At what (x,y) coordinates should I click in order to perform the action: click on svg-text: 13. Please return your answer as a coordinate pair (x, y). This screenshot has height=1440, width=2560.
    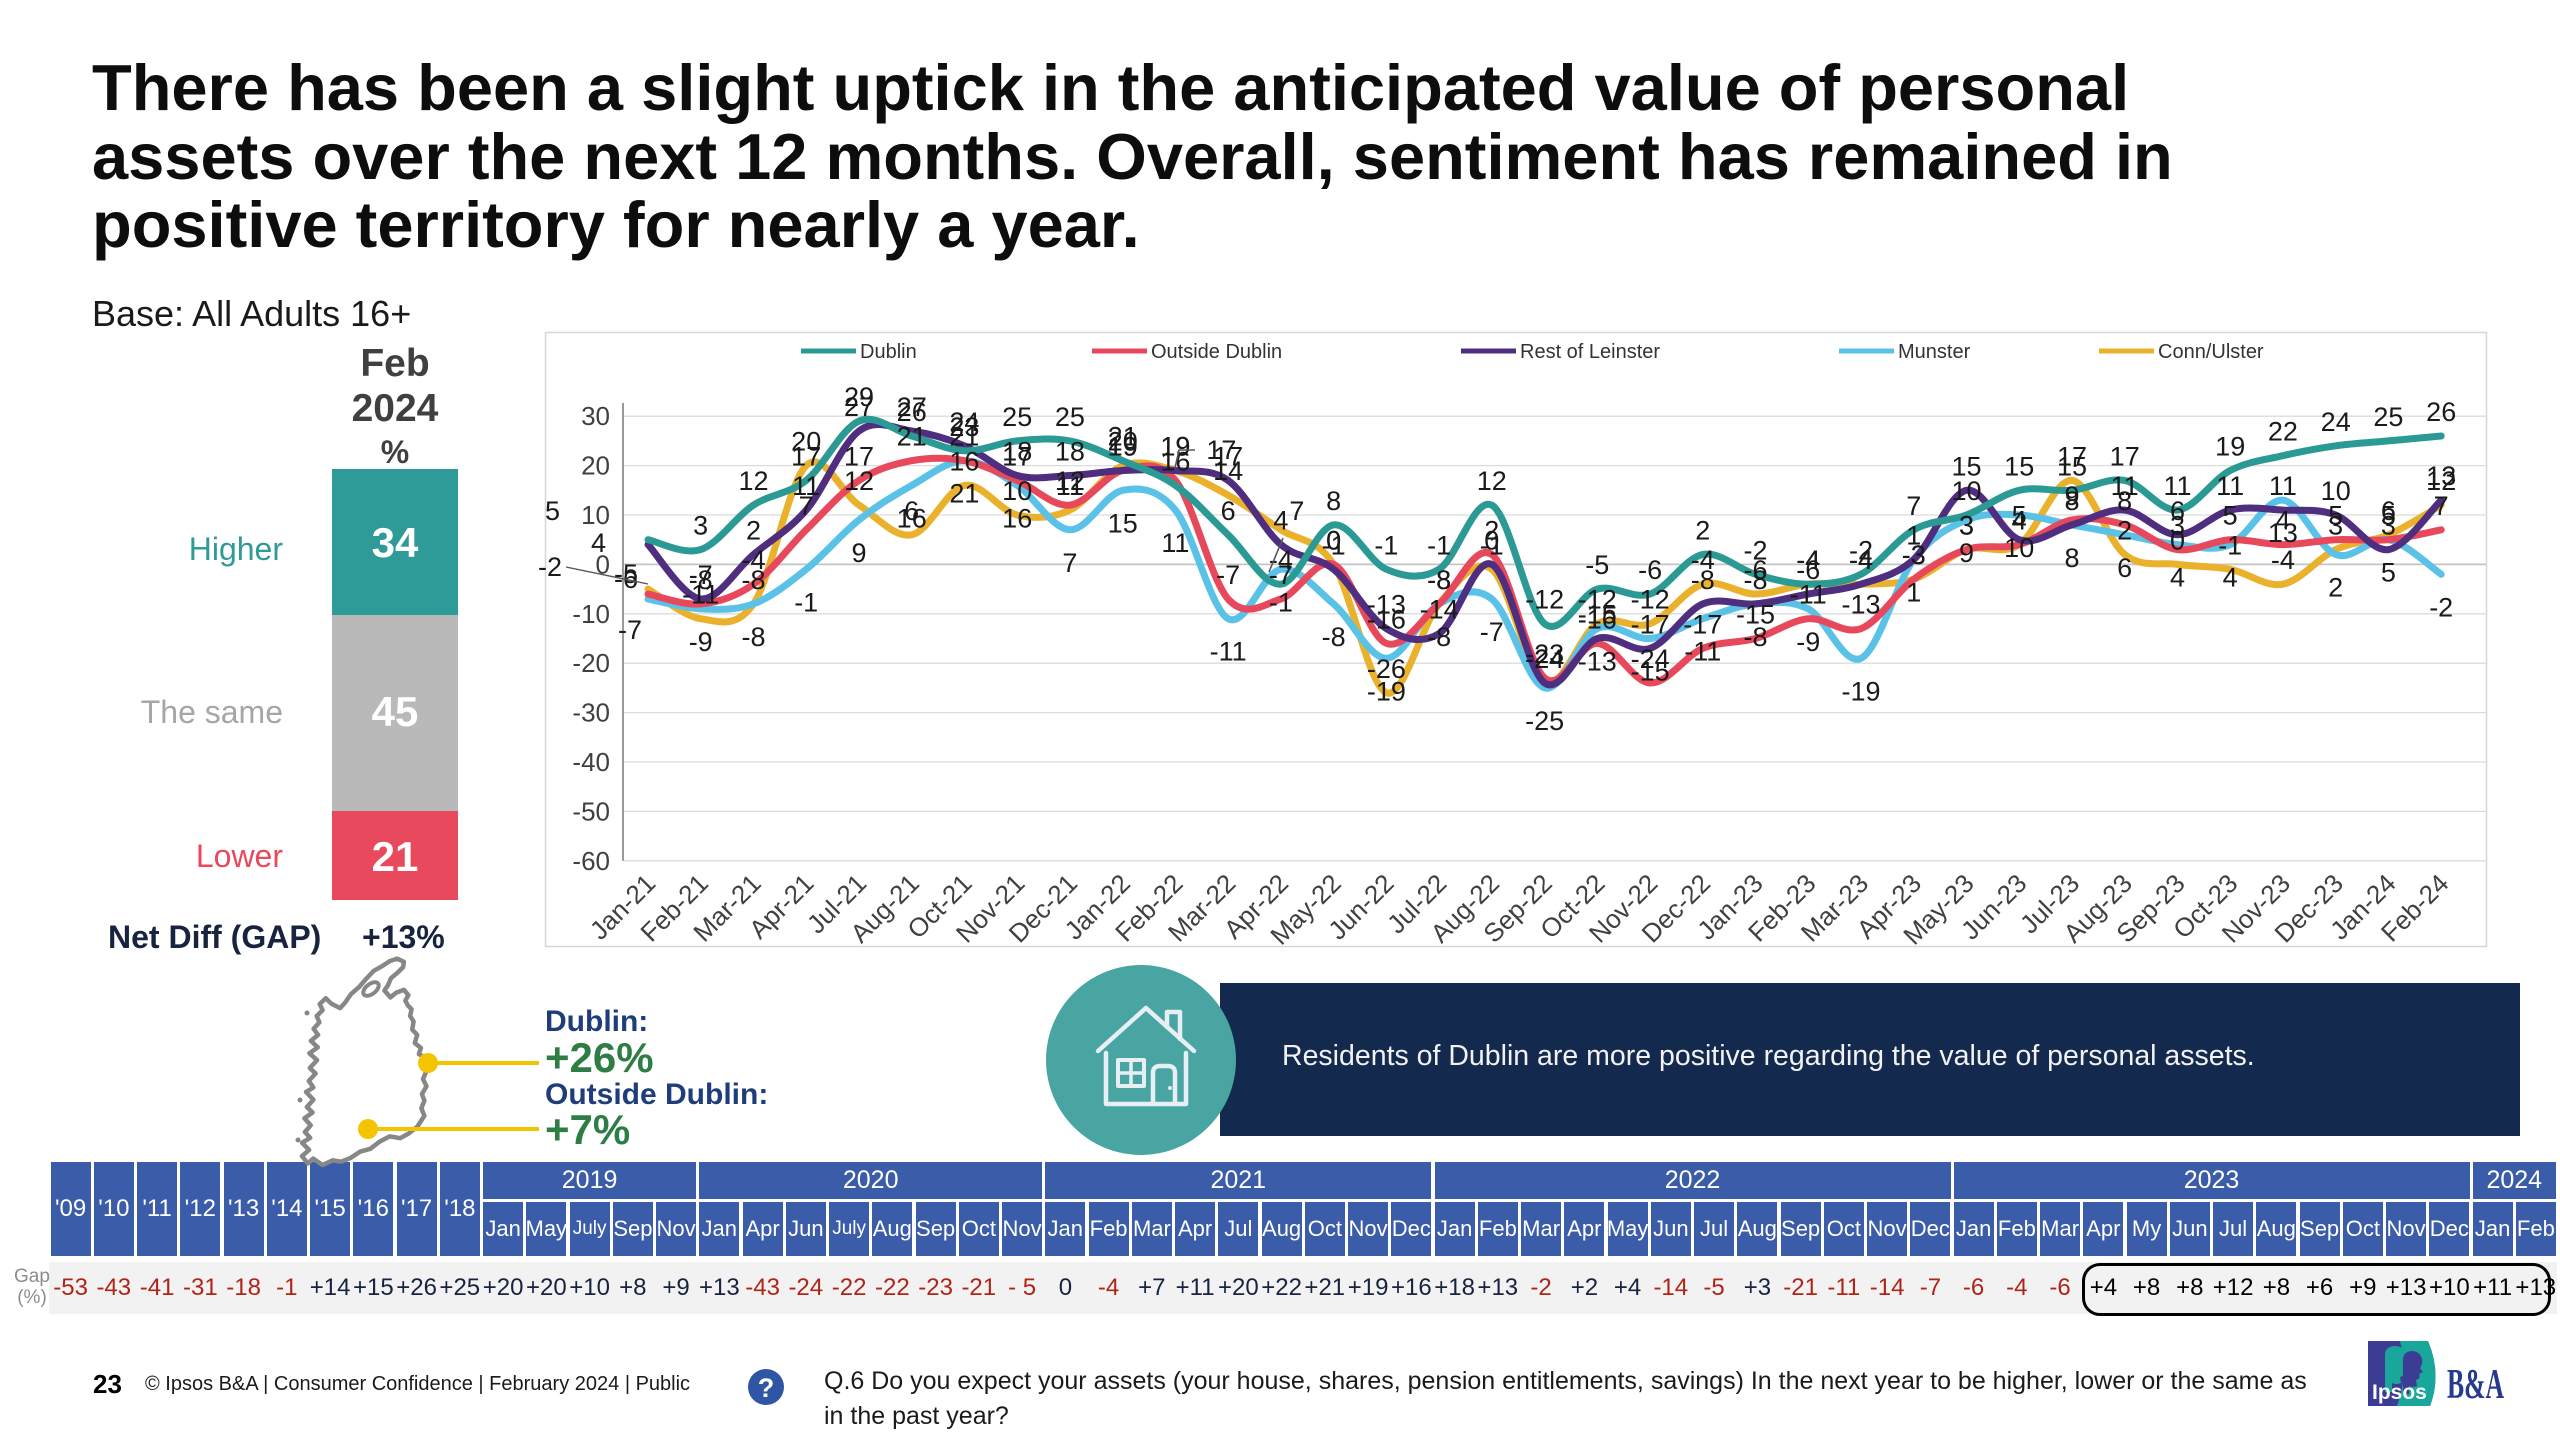
    Looking at the image, I should click on (2283, 533).